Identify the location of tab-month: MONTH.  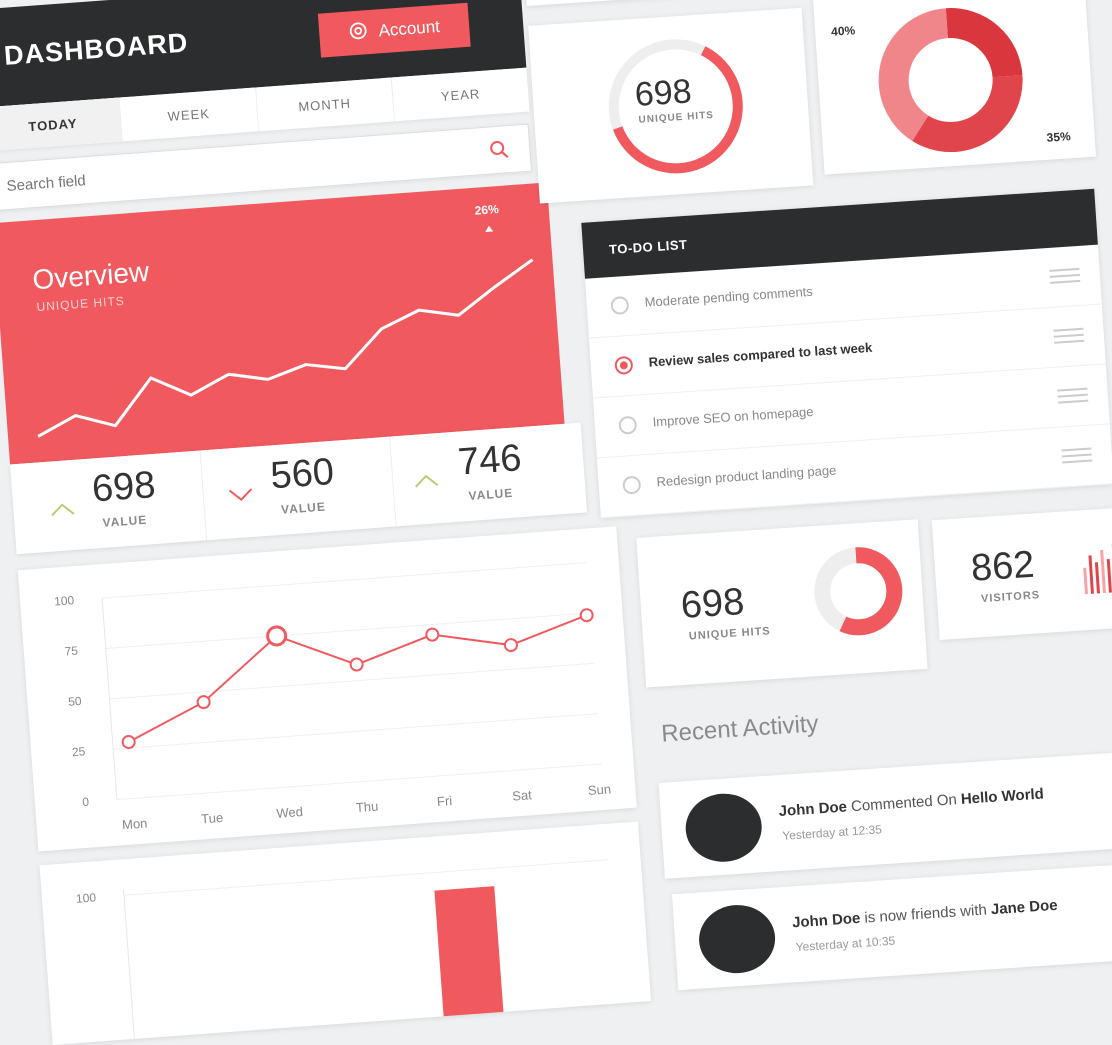
(324, 105).